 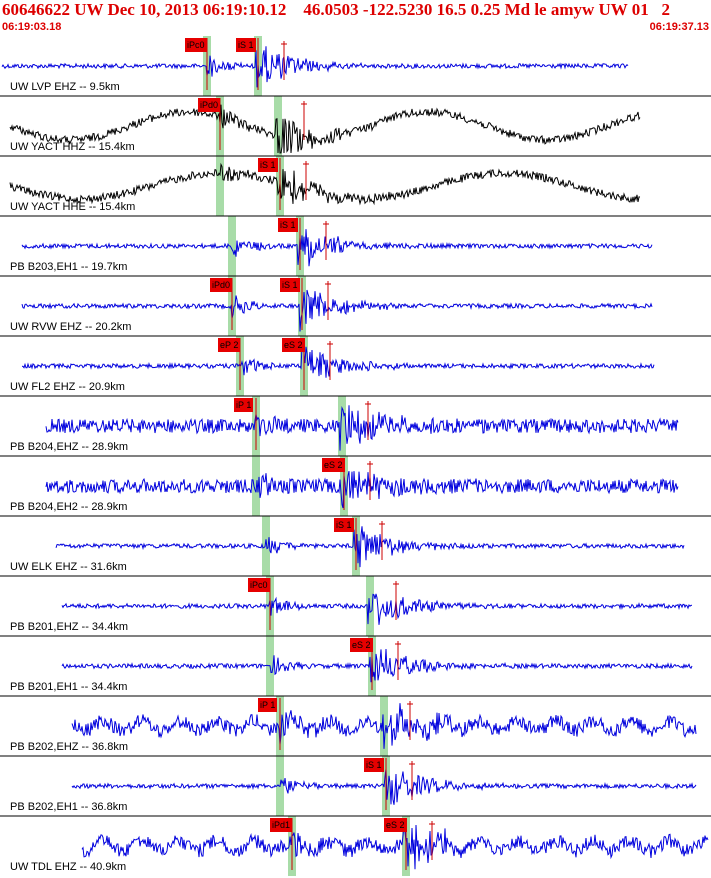 What do you see at coordinates (65, 87) in the screenshot?
I see `channel-label: UW LVP EHZ -- 9.5km` at bounding box center [65, 87].